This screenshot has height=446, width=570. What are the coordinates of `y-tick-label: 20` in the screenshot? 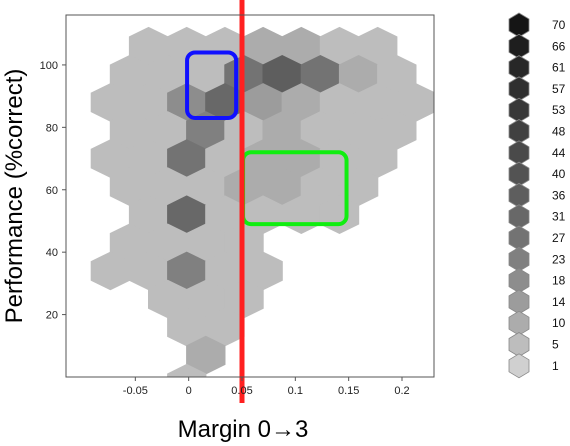 It's located at (52, 316).